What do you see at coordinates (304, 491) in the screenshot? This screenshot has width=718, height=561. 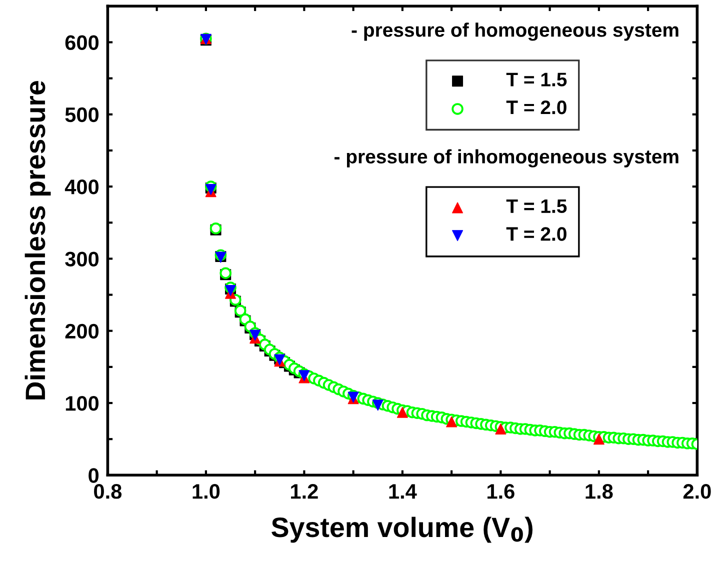 I see `x-tick-label: 1.2` at bounding box center [304, 491].